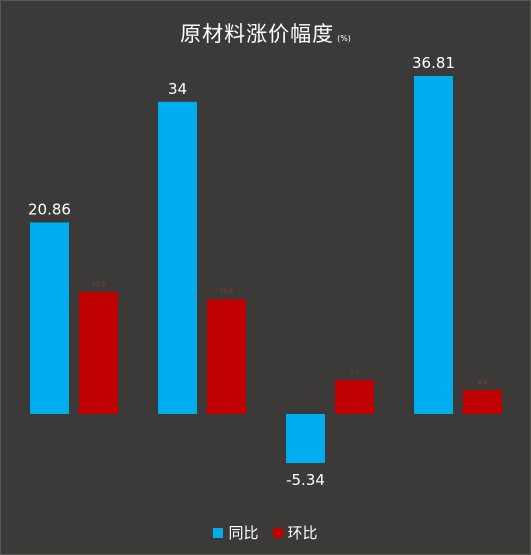  What do you see at coordinates (177, 89) in the screenshot?
I see `data-label-yoy-1: 34` at bounding box center [177, 89].